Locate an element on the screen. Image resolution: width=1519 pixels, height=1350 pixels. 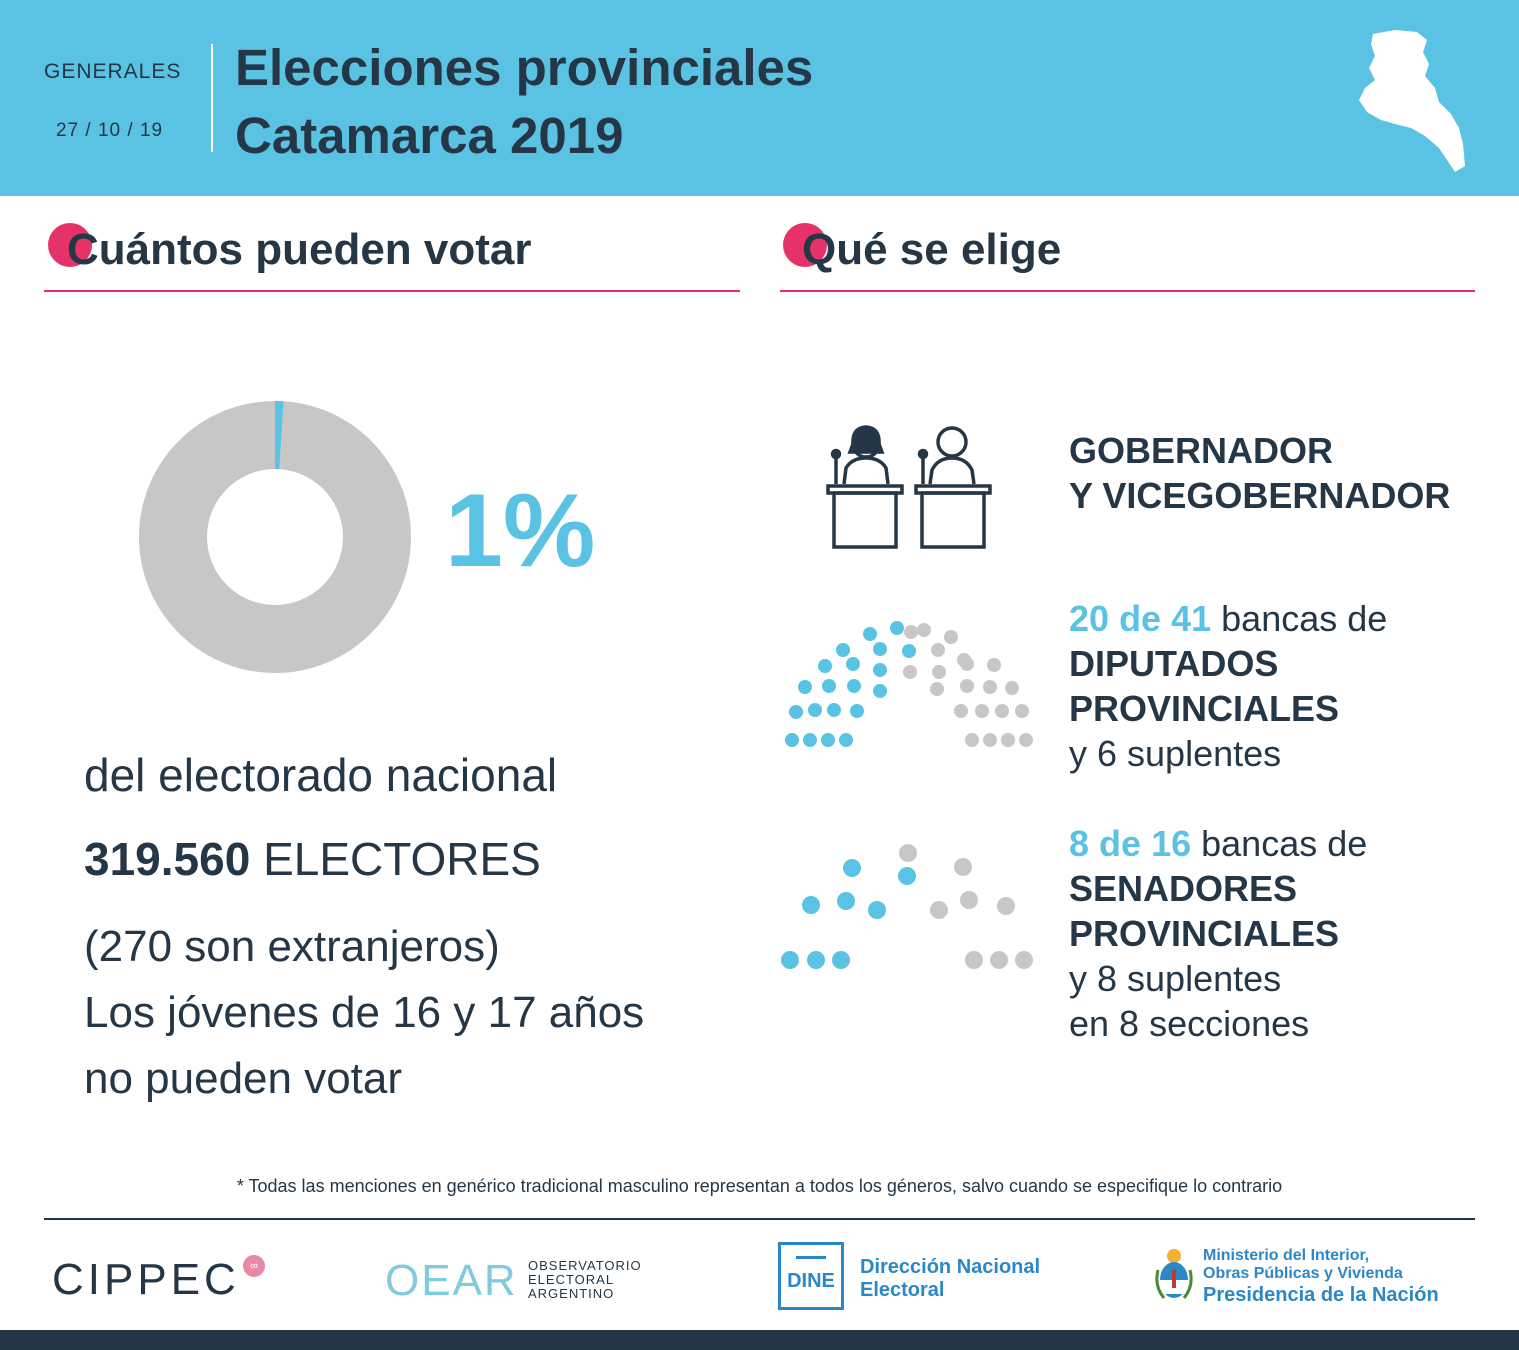
dine-logo-frame is located at coordinates (811, 1276).